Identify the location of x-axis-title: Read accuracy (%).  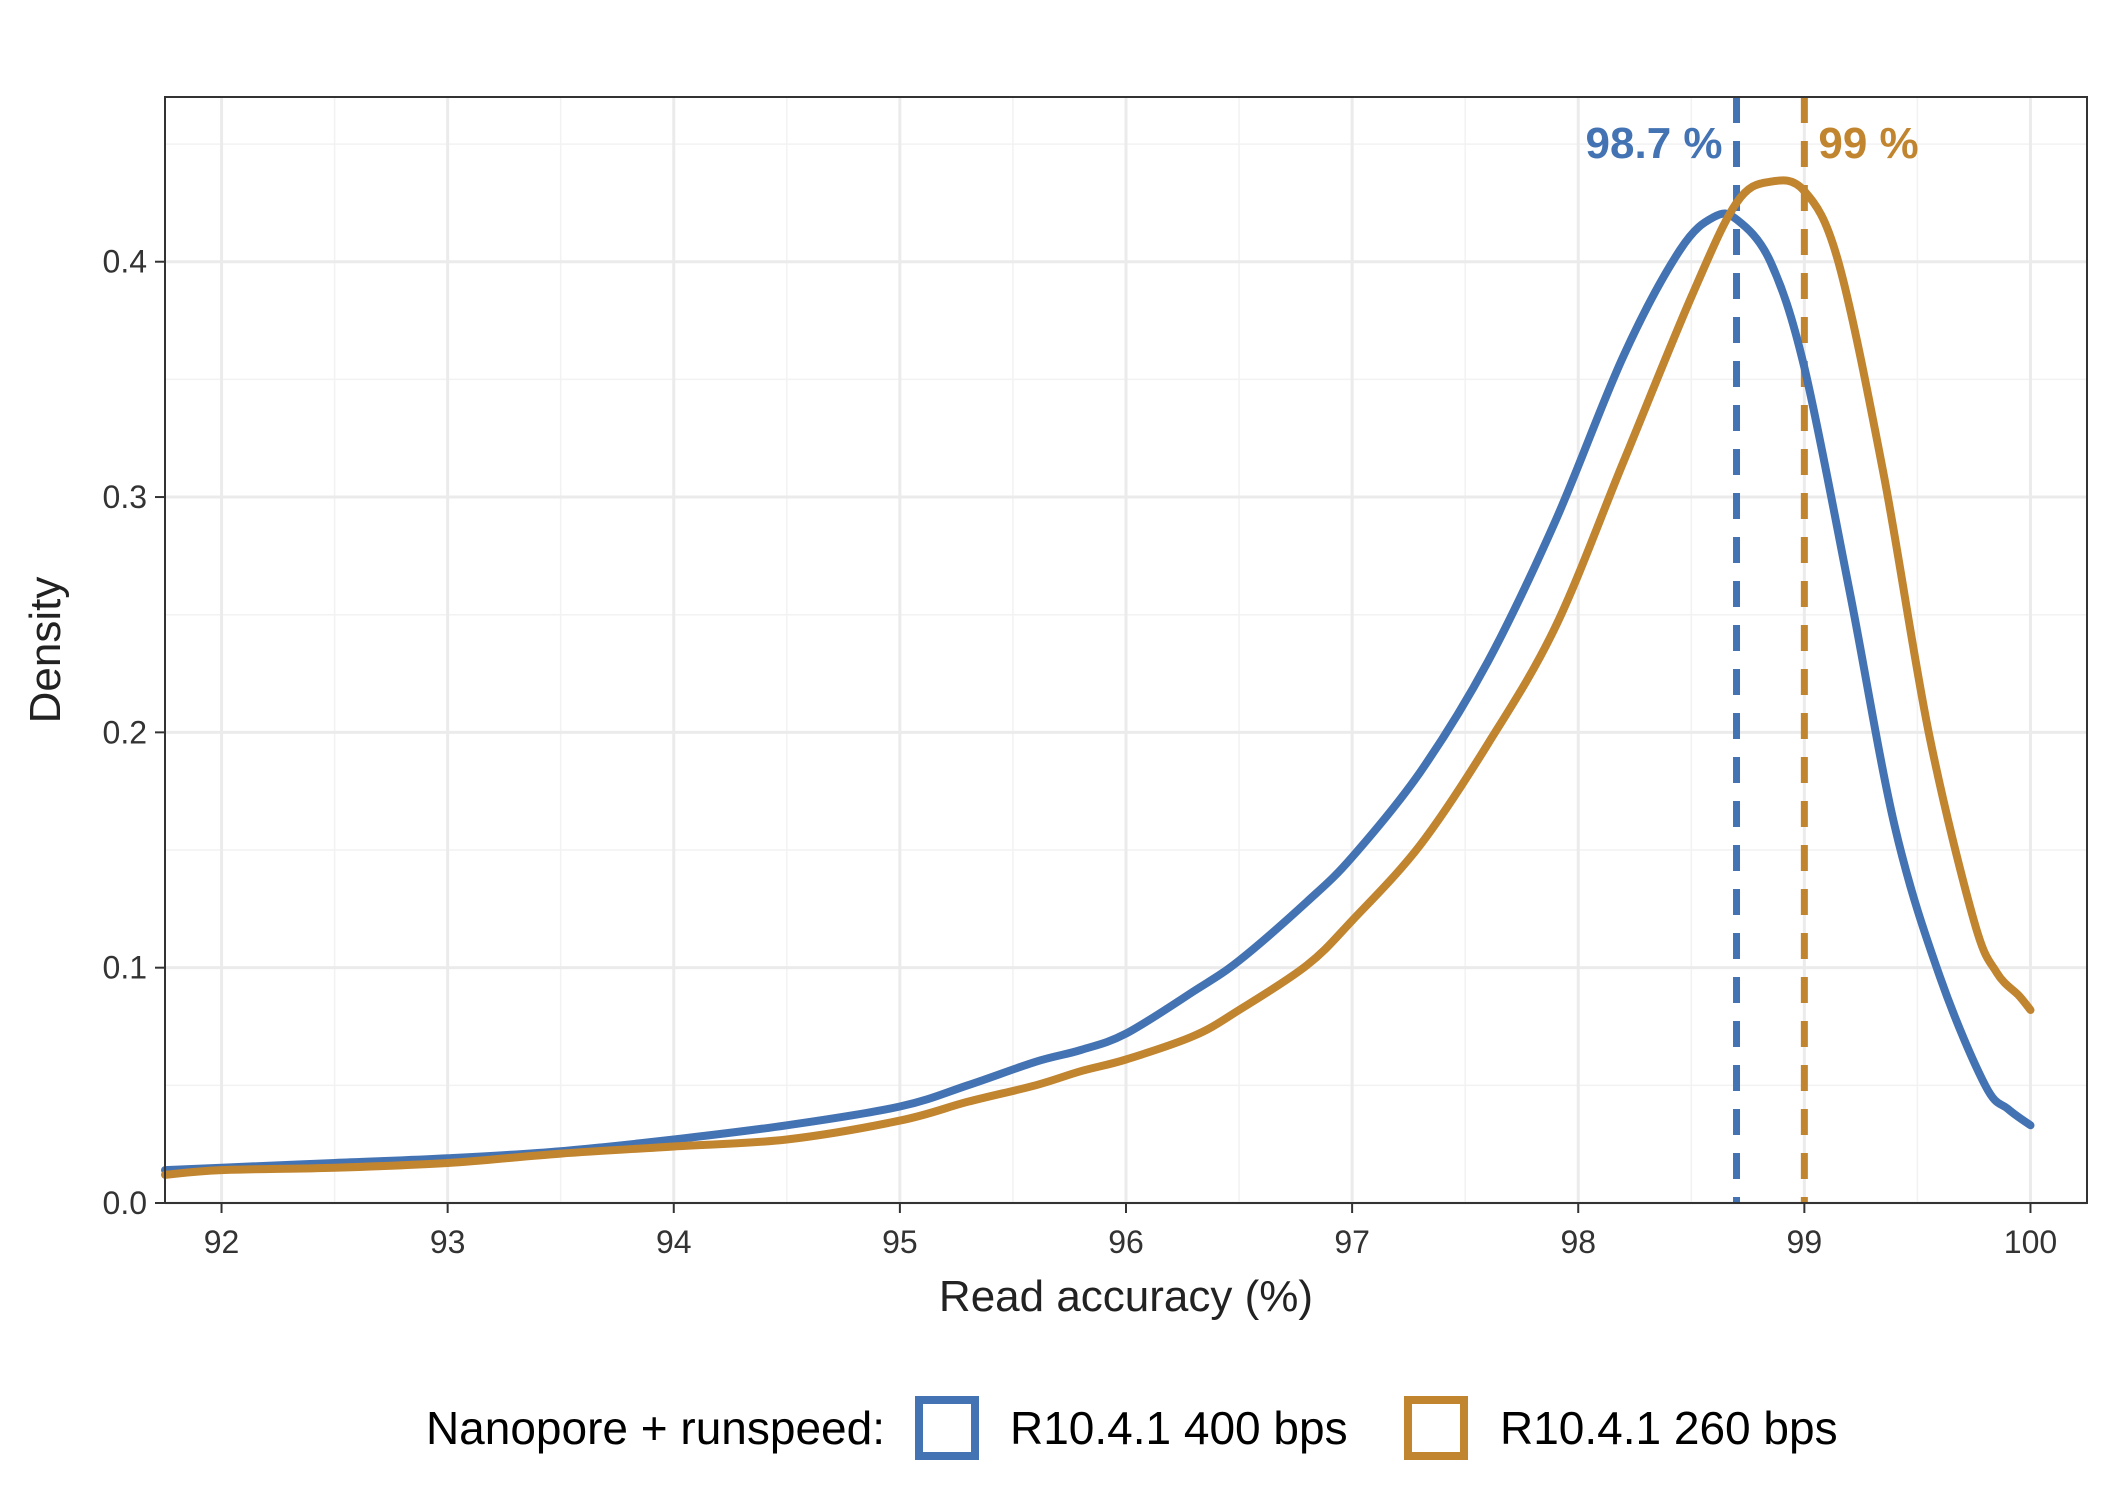
(1126, 1296).